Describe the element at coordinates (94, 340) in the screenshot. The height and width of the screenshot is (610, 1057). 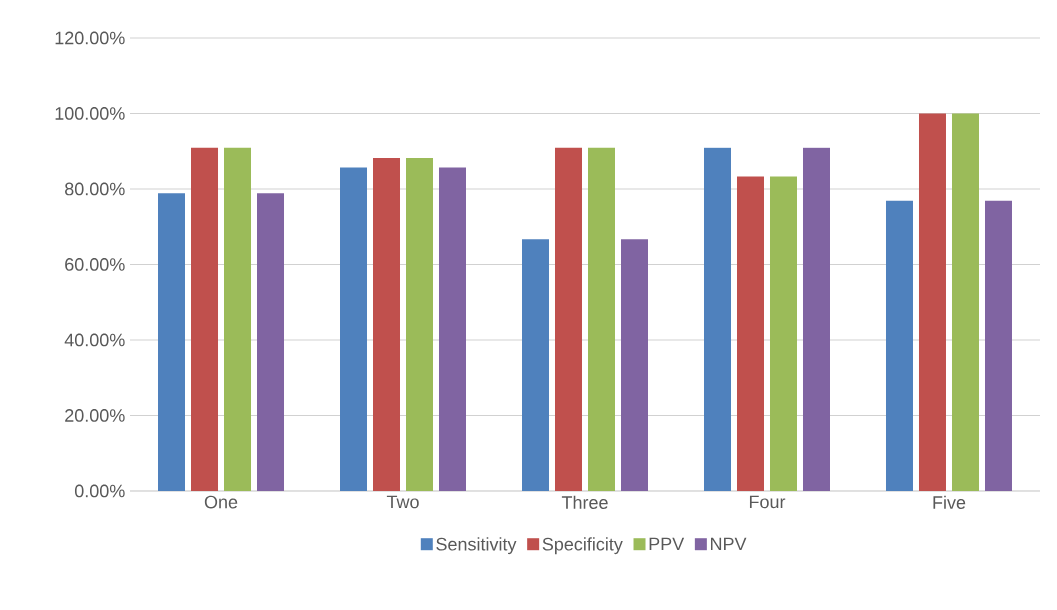
I see `y-tick-label: 40.00%` at that location.